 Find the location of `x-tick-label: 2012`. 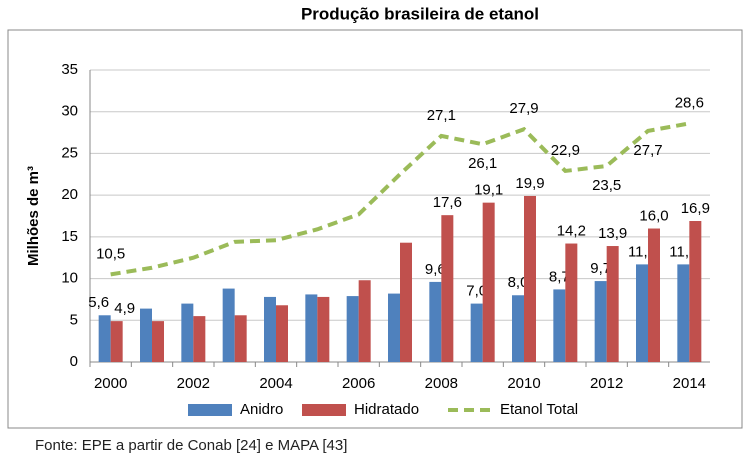

x-tick-label: 2012 is located at coordinates (606, 383).